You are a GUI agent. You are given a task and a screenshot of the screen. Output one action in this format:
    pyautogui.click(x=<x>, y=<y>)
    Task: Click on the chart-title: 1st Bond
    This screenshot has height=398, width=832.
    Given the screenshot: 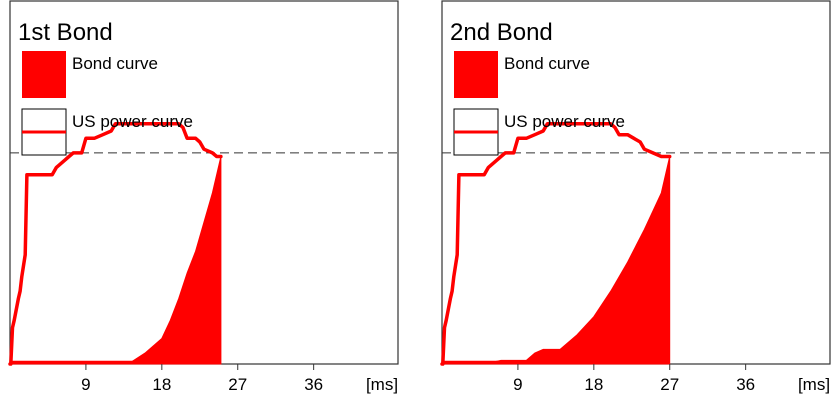 What is the action you would take?
    pyautogui.click(x=65, y=32)
    